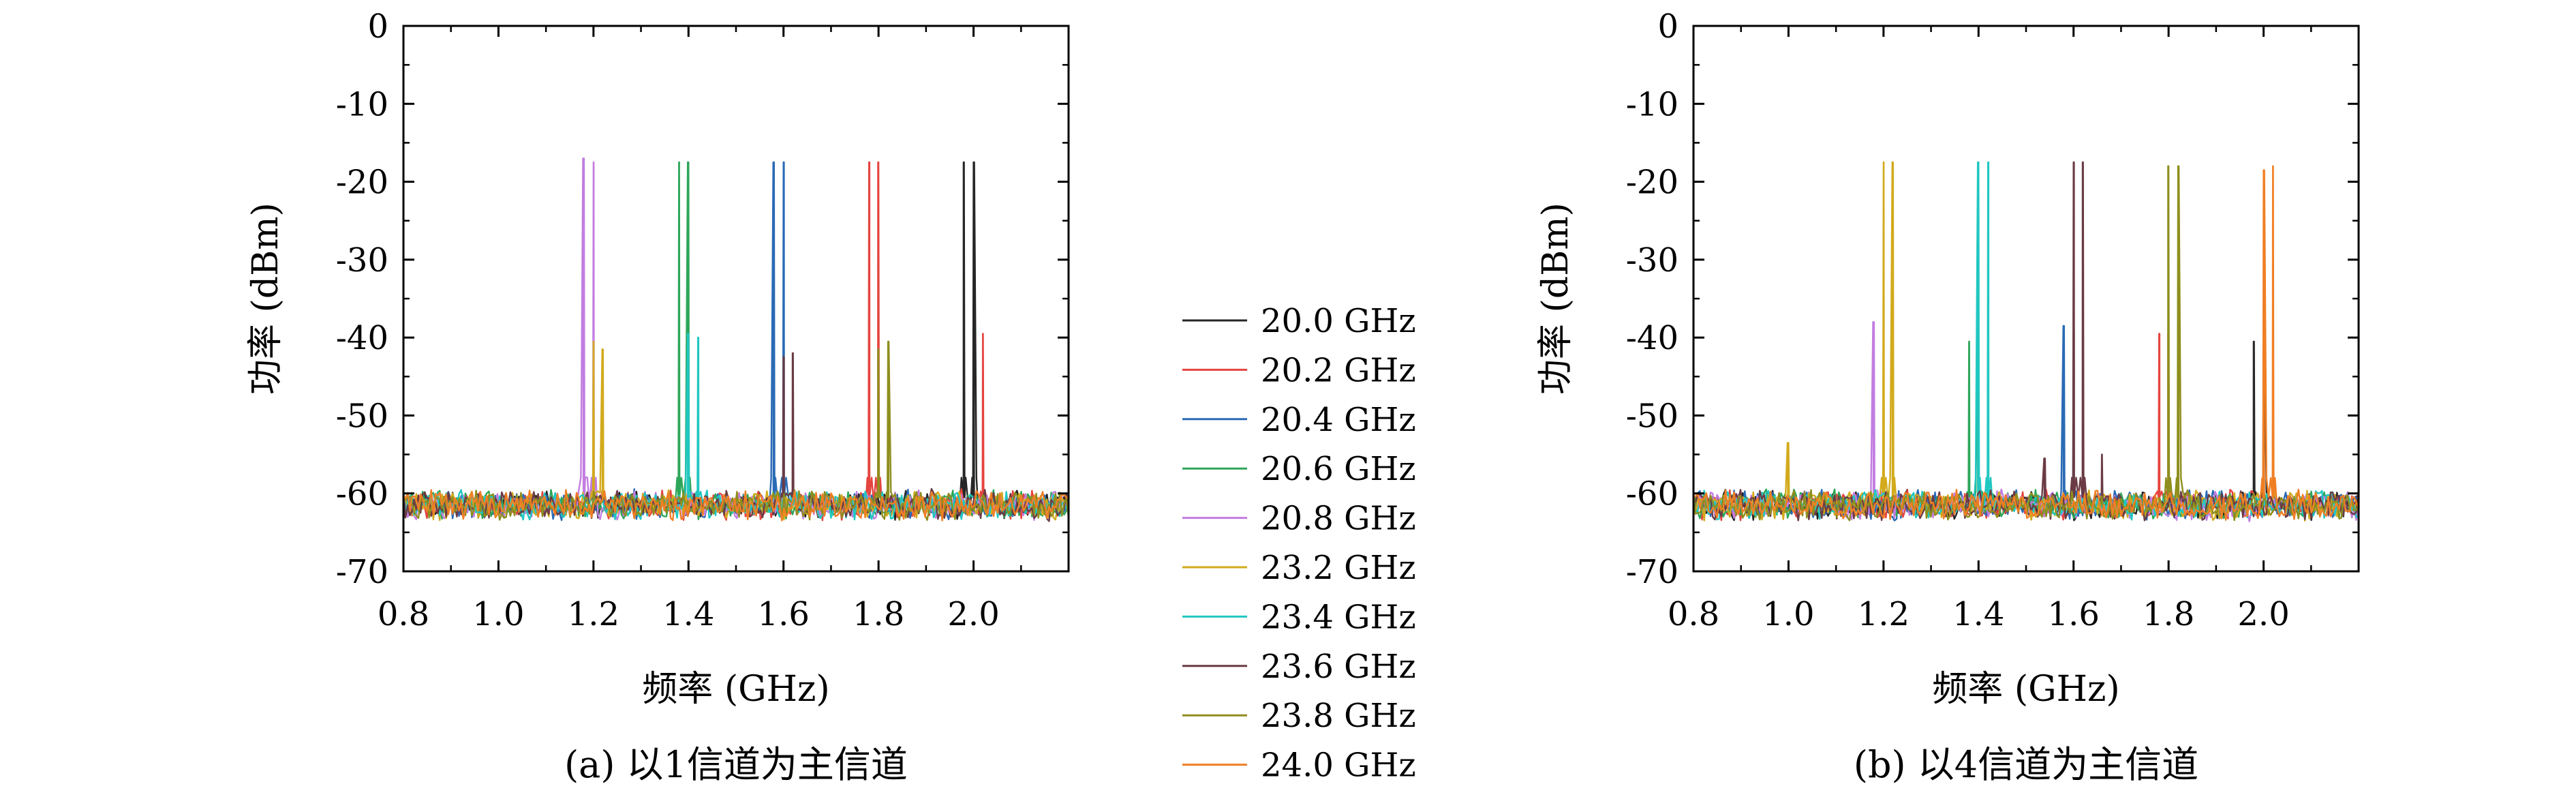  I want to click on legend-label: 20.0 GHz, so click(1338, 321).